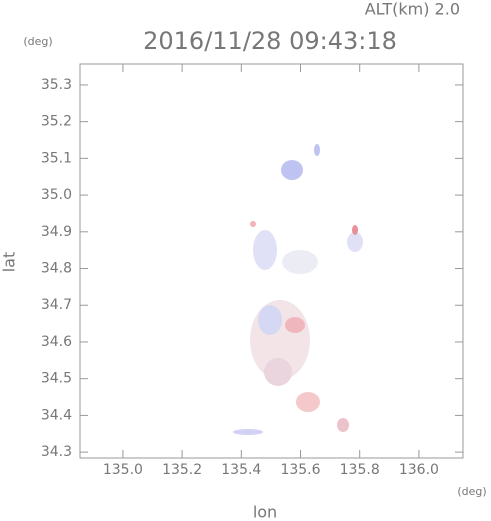  I want to click on y-tick-label: 34.9, so click(56, 232).